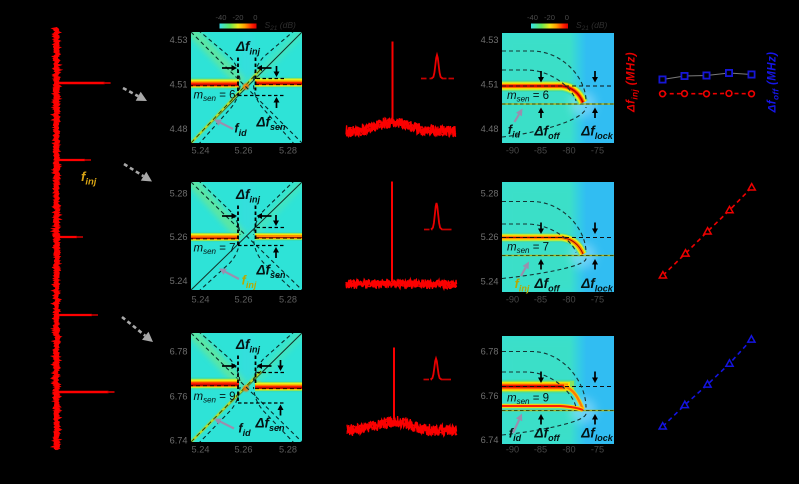 The width and height of the screenshot is (799, 484). Describe the element at coordinates (633, 82) in the screenshot. I see `svg-text: Δfinj (MHz)` at that location.